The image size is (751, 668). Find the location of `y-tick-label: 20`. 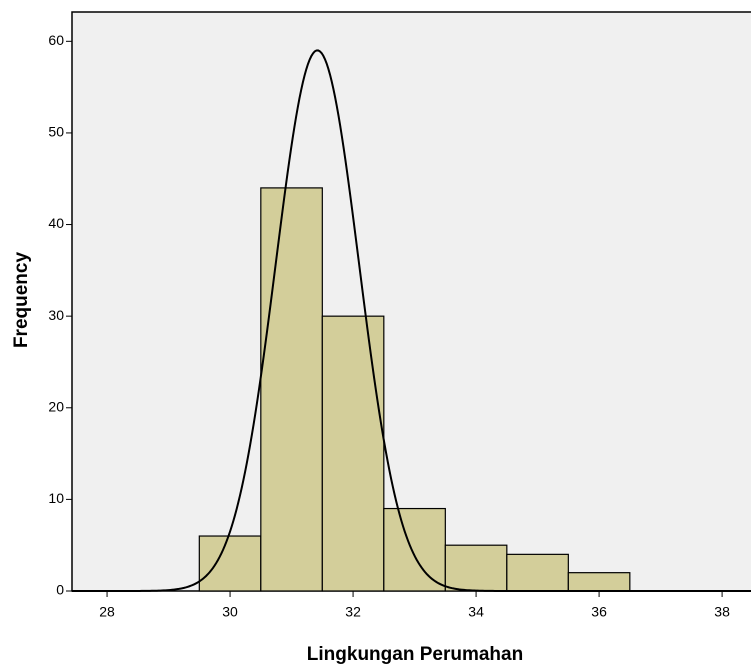

y-tick-label: 20 is located at coordinates (56, 406).